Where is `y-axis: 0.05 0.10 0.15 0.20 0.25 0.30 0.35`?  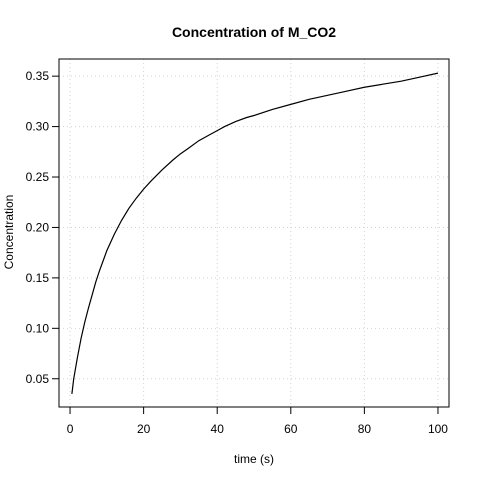
y-axis: 0.05 0.10 0.15 0.20 0.25 0.30 0.35 is located at coordinates (42, 227).